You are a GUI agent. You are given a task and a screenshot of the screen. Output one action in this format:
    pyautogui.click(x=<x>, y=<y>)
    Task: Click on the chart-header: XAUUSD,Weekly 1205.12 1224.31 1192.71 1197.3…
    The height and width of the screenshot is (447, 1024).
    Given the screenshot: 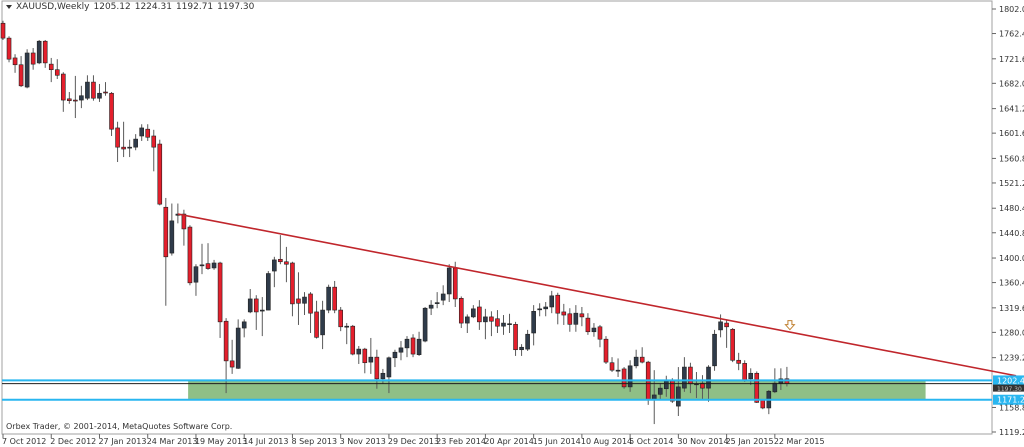 What is the action you would take?
    pyautogui.click(x=132, y=7)
    